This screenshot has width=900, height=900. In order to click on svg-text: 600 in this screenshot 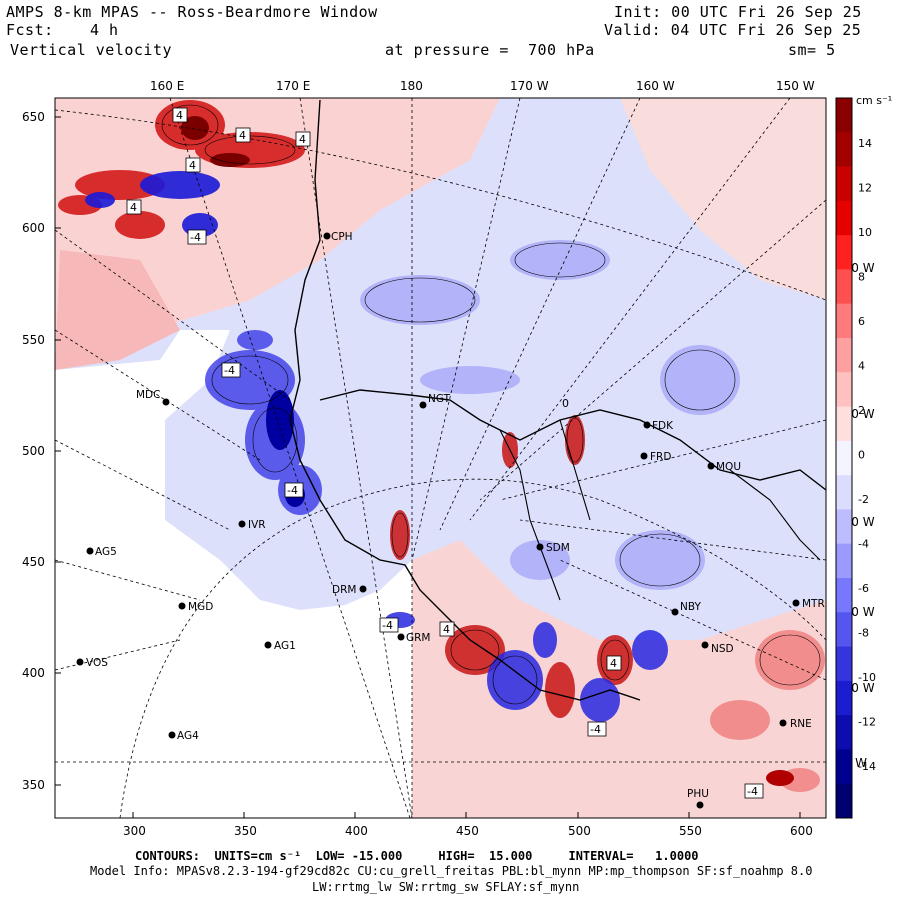, I will do `click(801, 831)`.